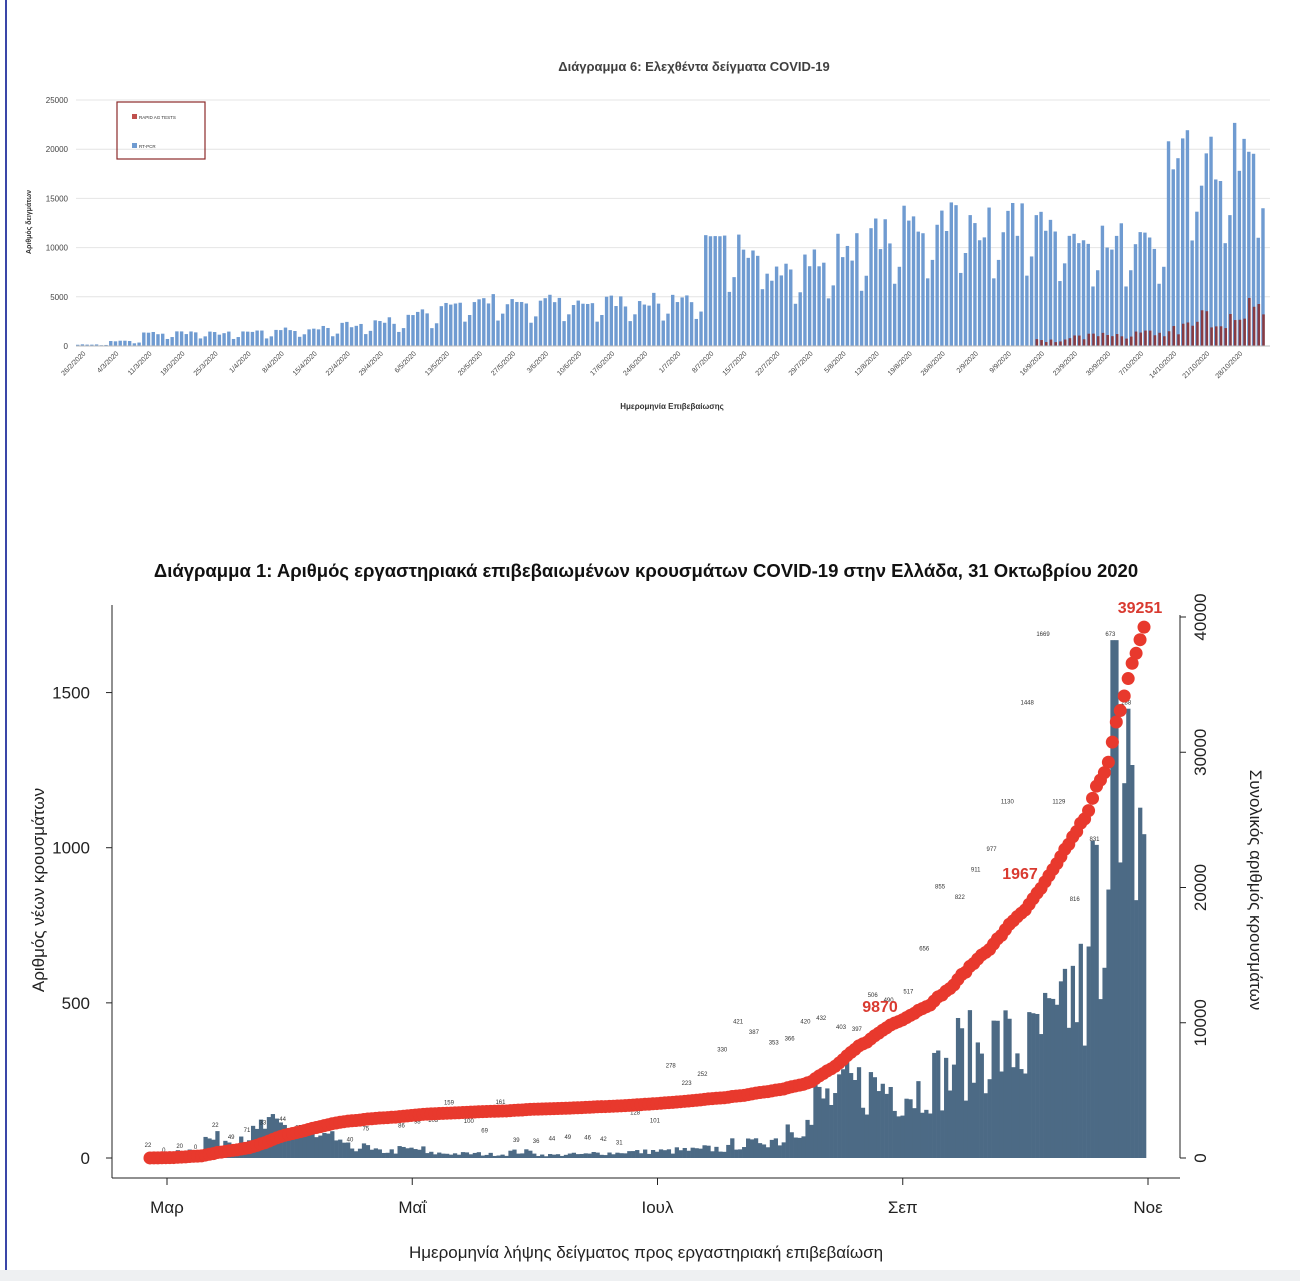  What do you see at coordinates (85, 1158) in the screenshot?
I see `cases-left-tick-label: 0` at bounding box center [85, 1158].